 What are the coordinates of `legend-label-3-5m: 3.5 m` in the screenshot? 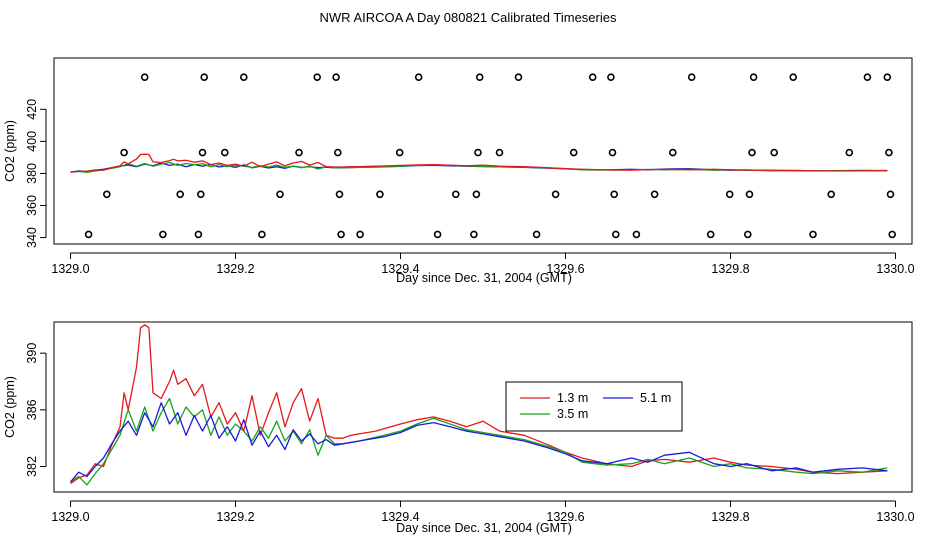 It's located at (572, 414).